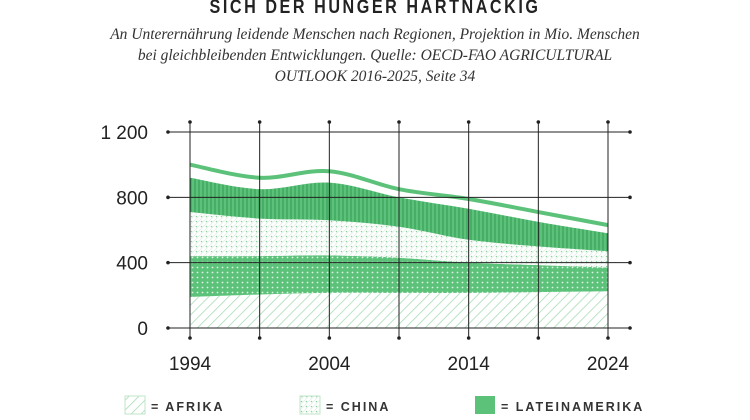 The height and width of the screenshot is (420, 750). Describe the element at coordinates (375, 9) in the screenshot. I see `chart-title: SICH DER HUNGER HARTNÄCKIG` at that location.